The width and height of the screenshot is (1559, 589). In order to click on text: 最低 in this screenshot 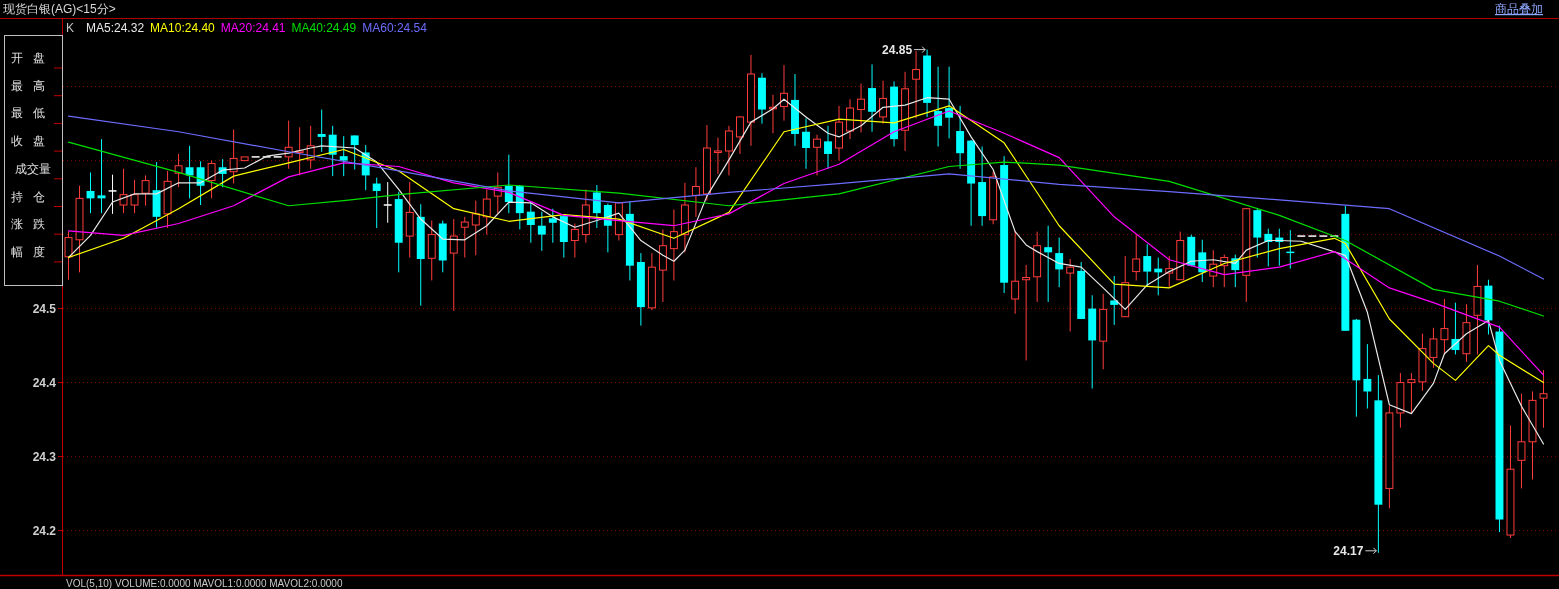, I will do `click(33, 113)`.